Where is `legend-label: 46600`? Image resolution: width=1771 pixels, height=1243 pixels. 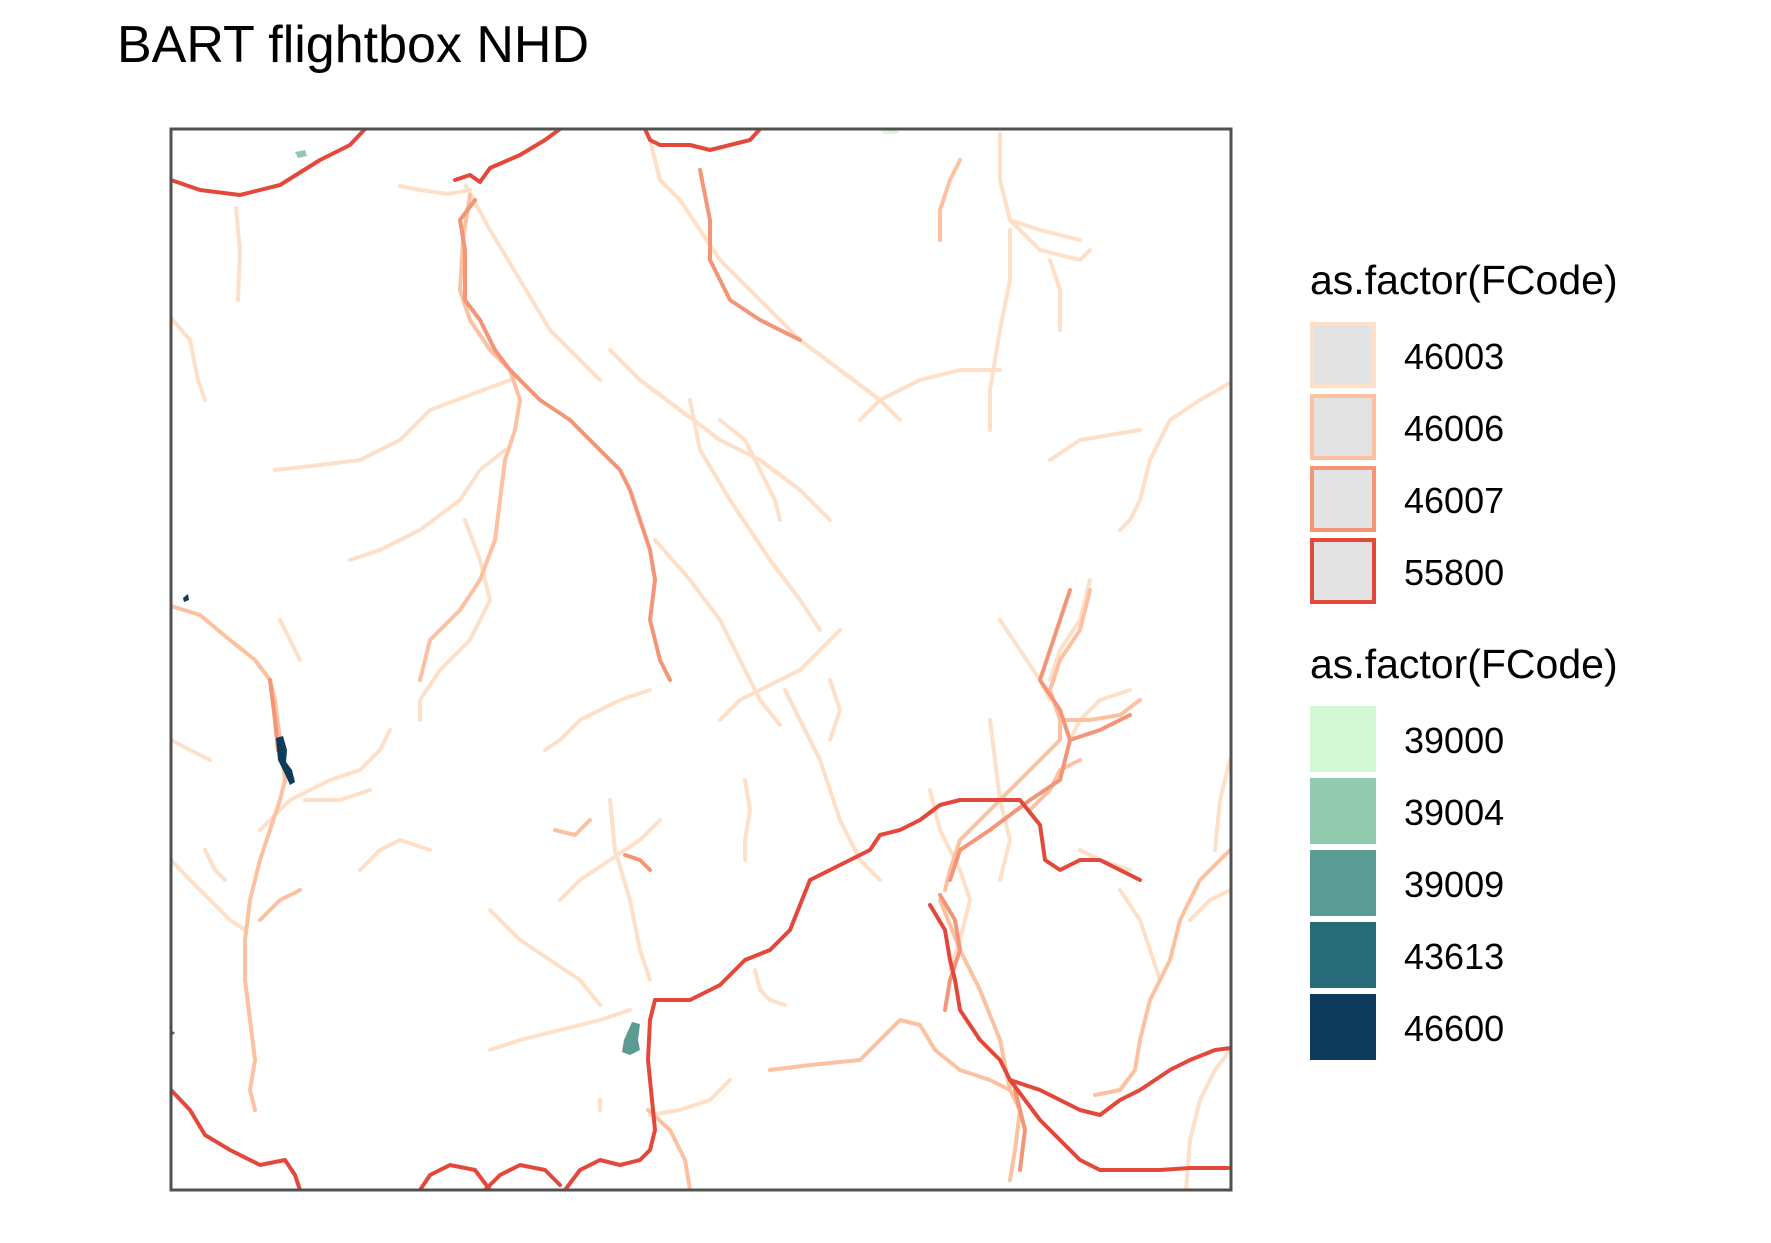
legend-label: 46600 is located at coordinates (1454, 1028).